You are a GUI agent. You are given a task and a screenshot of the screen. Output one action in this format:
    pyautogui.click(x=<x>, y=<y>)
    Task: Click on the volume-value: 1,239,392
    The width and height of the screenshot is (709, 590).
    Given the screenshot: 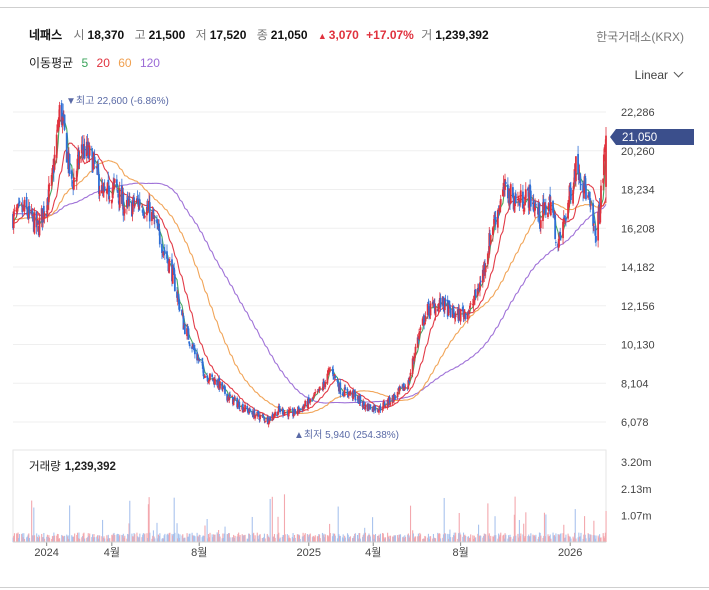 What is the action you would take?
    pyautogui.click(x=462, y=35)
    